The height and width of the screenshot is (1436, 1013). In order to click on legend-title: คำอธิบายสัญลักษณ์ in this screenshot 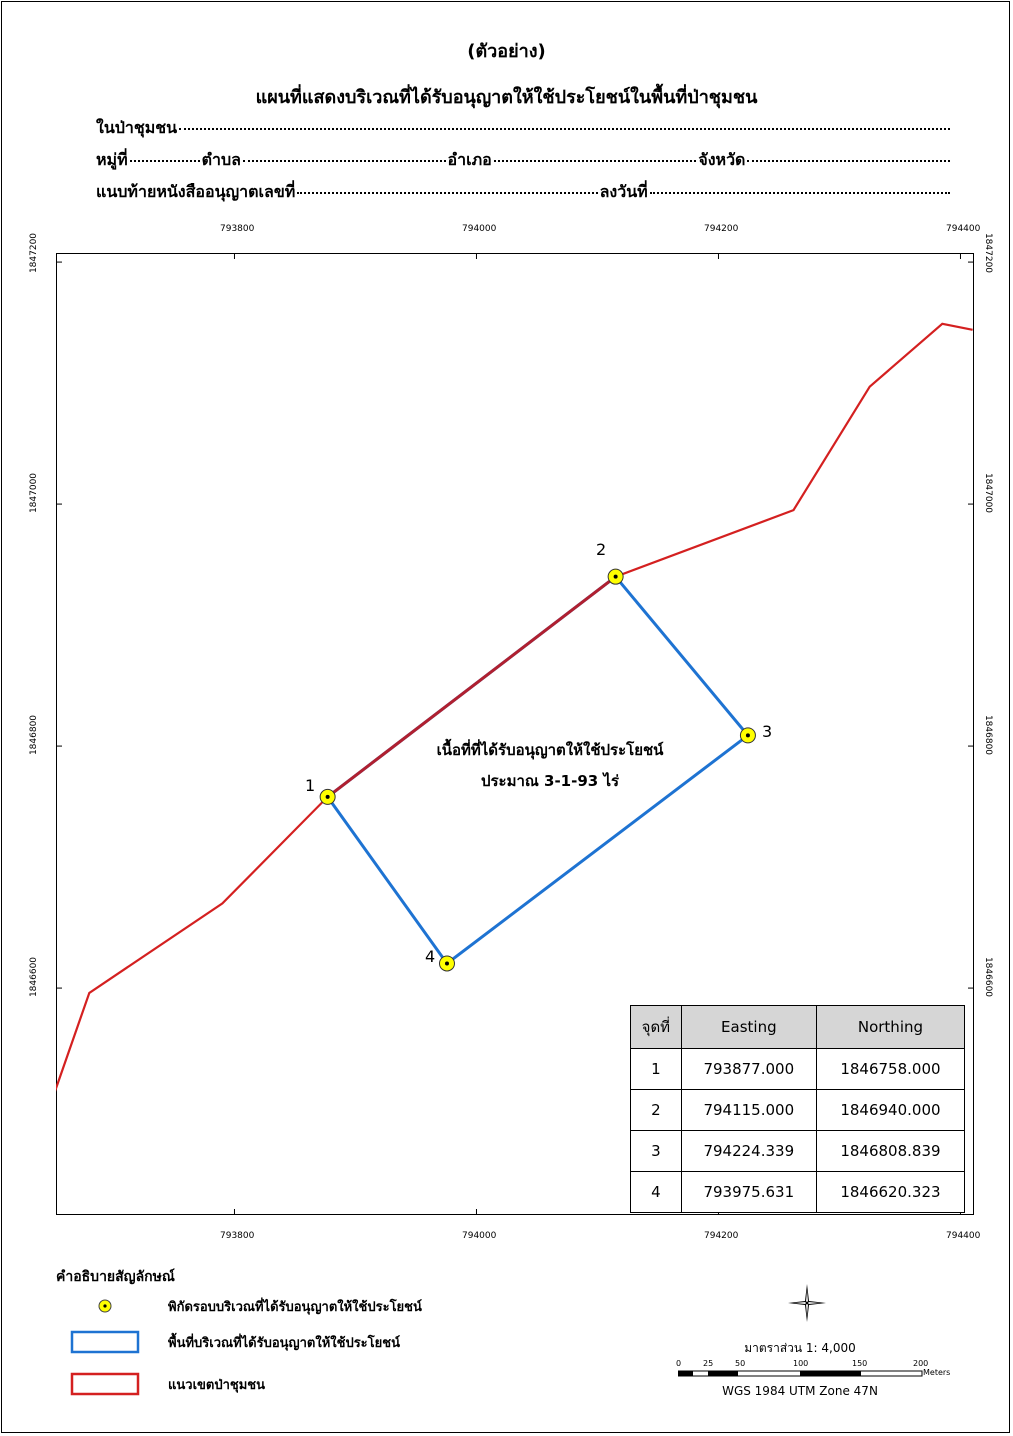, I will do `click(115, 1277)`.